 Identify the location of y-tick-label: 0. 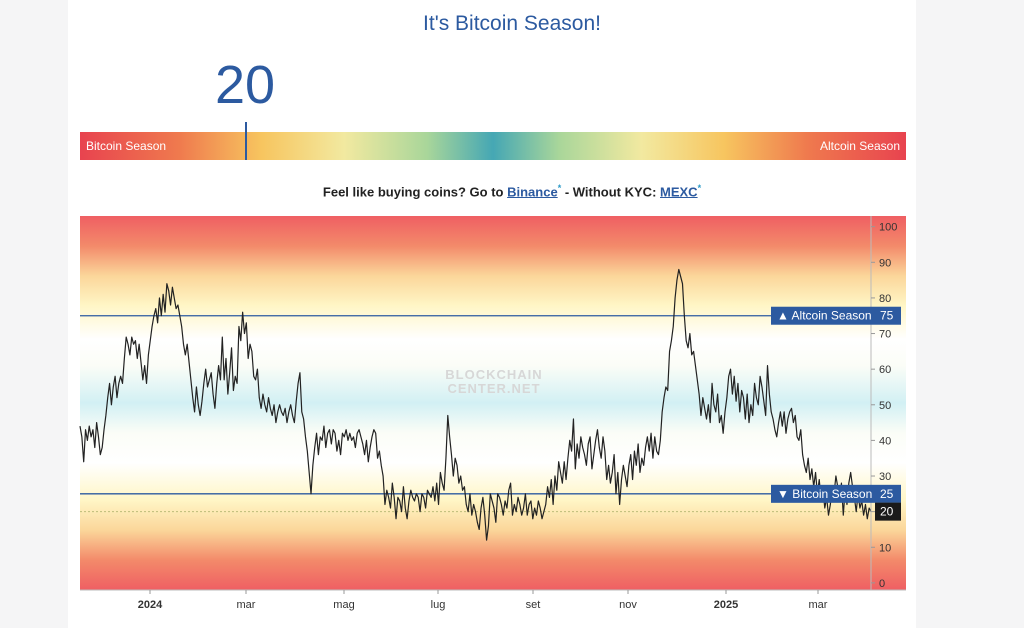
(882, 584).